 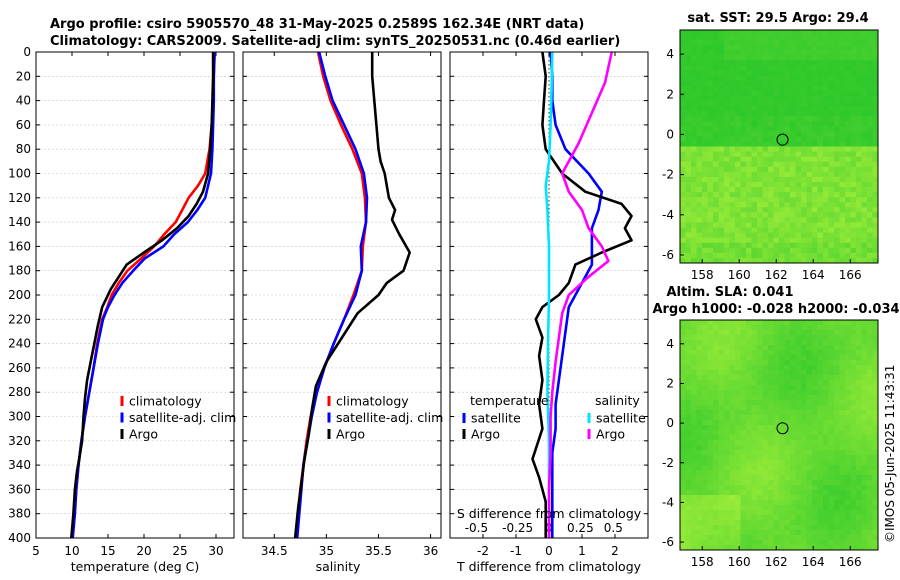 What do you see at coordinates (775, 309) in the screenshot?
I see `sla-map-title-line2: Argo h1000: -0.028 h2000: -0.034` at bounding box center [775, 309].